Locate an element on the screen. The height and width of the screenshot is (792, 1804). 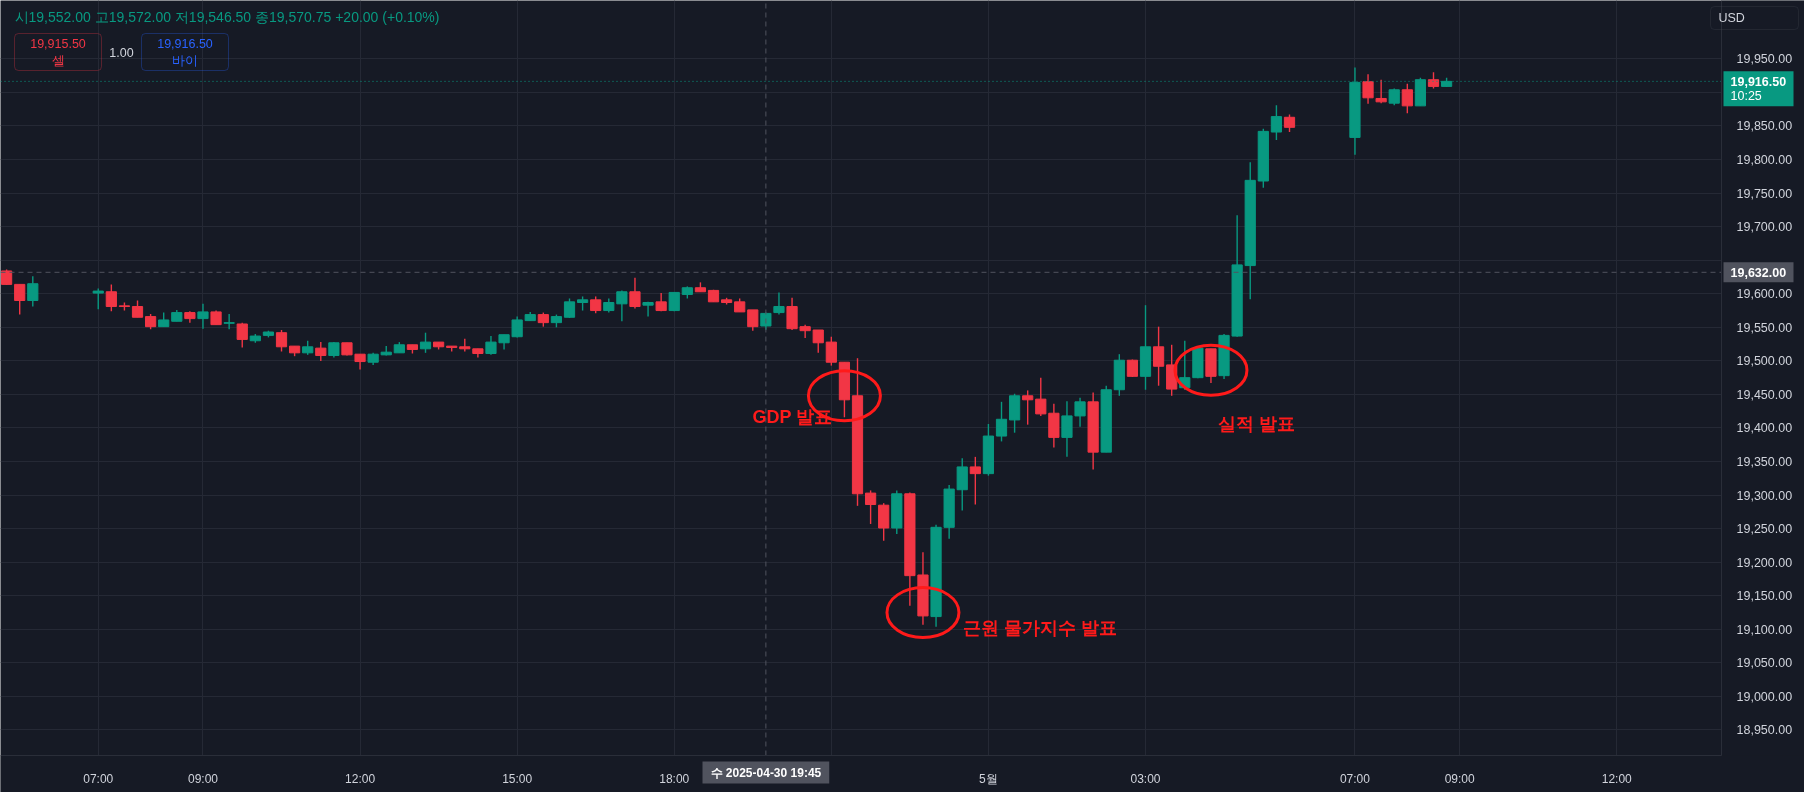
x-tick-label: 15:00 is located at coordinates (517, 778).